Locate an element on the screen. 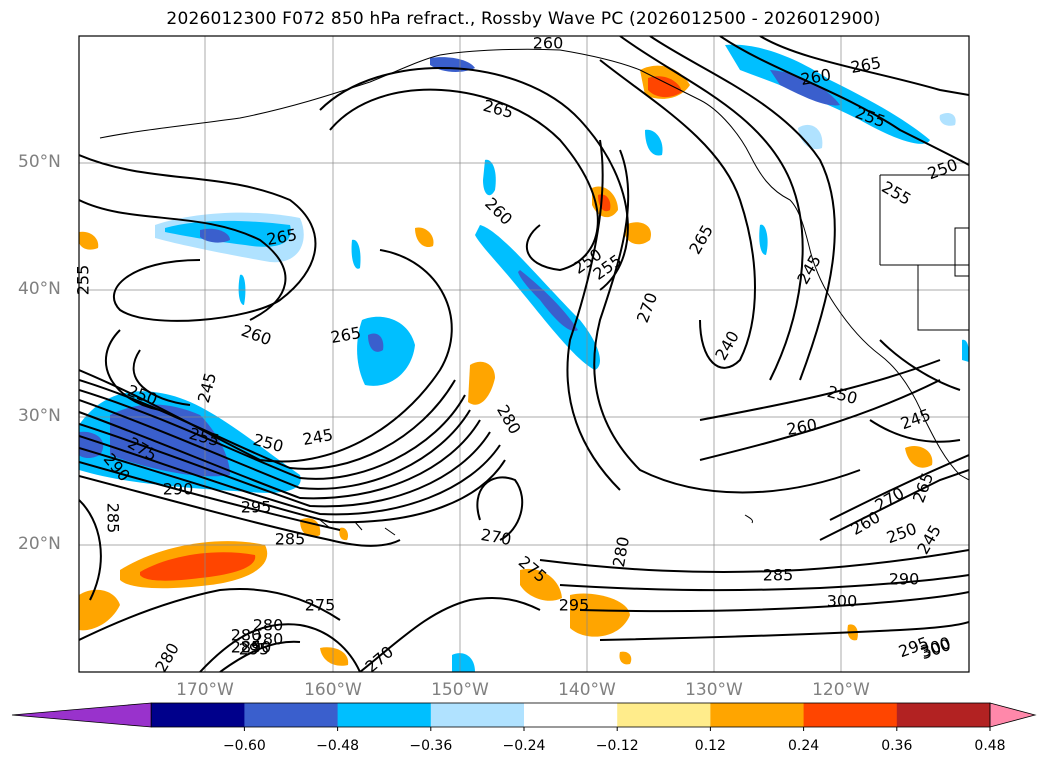  colorbar-tick-label: 0.36 is located at coordinates (897, 746).